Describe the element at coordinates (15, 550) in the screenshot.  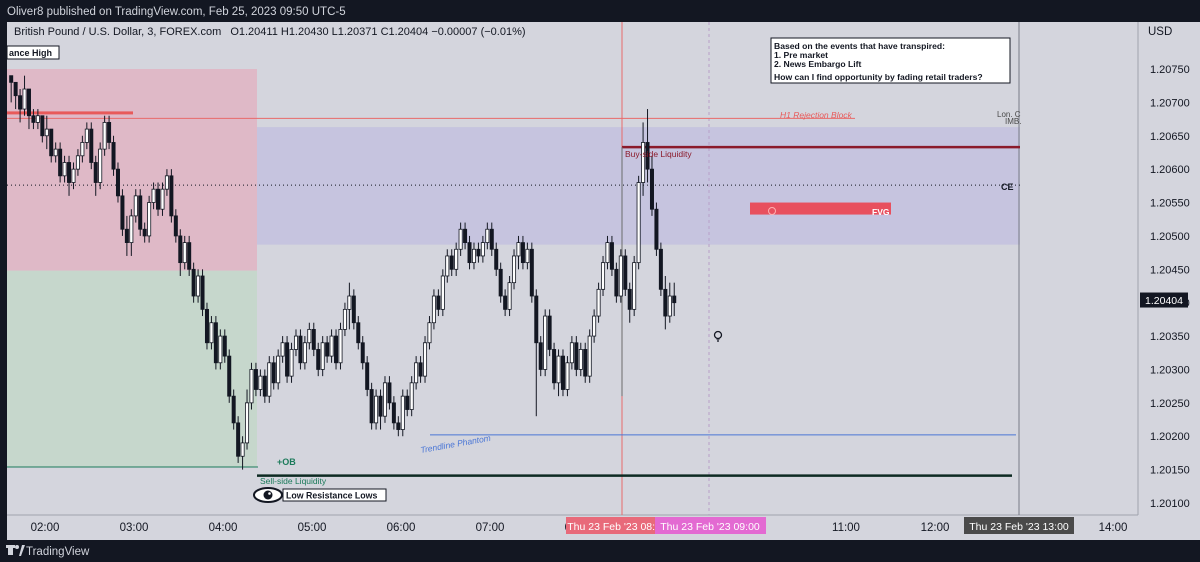
I see `tradingview-logo-icon` at that location.